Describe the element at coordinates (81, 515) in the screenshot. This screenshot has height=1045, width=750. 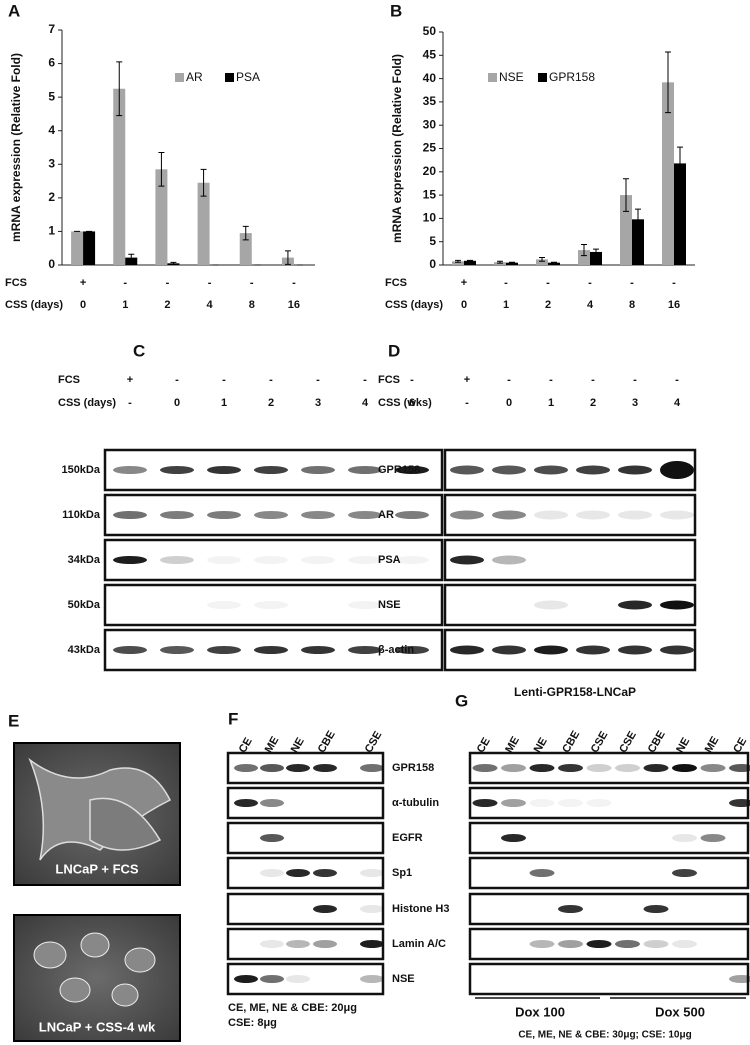
I see `marker-label: 110kDa` at that location.